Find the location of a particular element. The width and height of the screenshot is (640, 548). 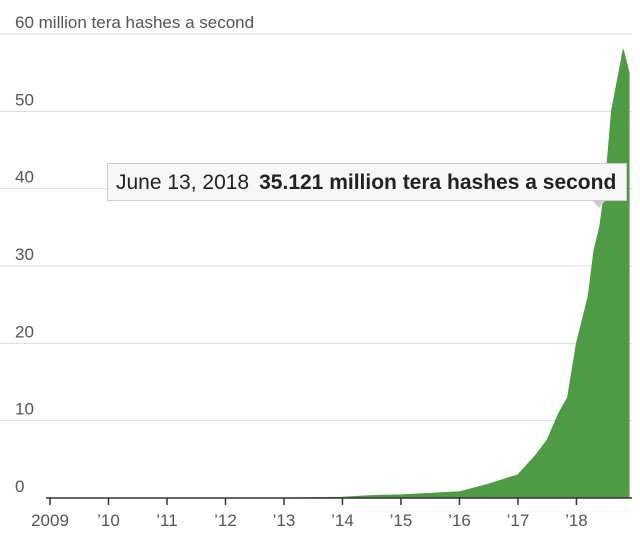

tooltip-date: June 13, 2018 is located at coordinates (183, 182).